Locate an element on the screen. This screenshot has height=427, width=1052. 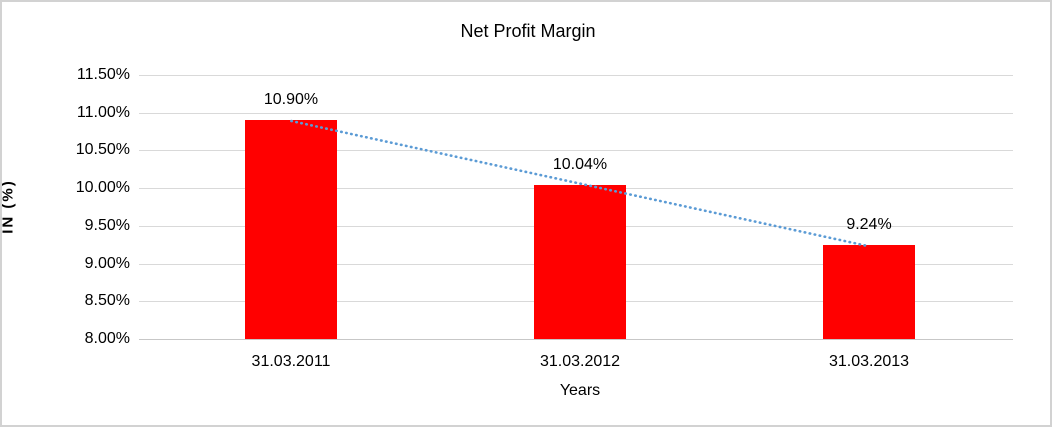
y-tick-label: 10.00% is located at coordinates (102, 187).